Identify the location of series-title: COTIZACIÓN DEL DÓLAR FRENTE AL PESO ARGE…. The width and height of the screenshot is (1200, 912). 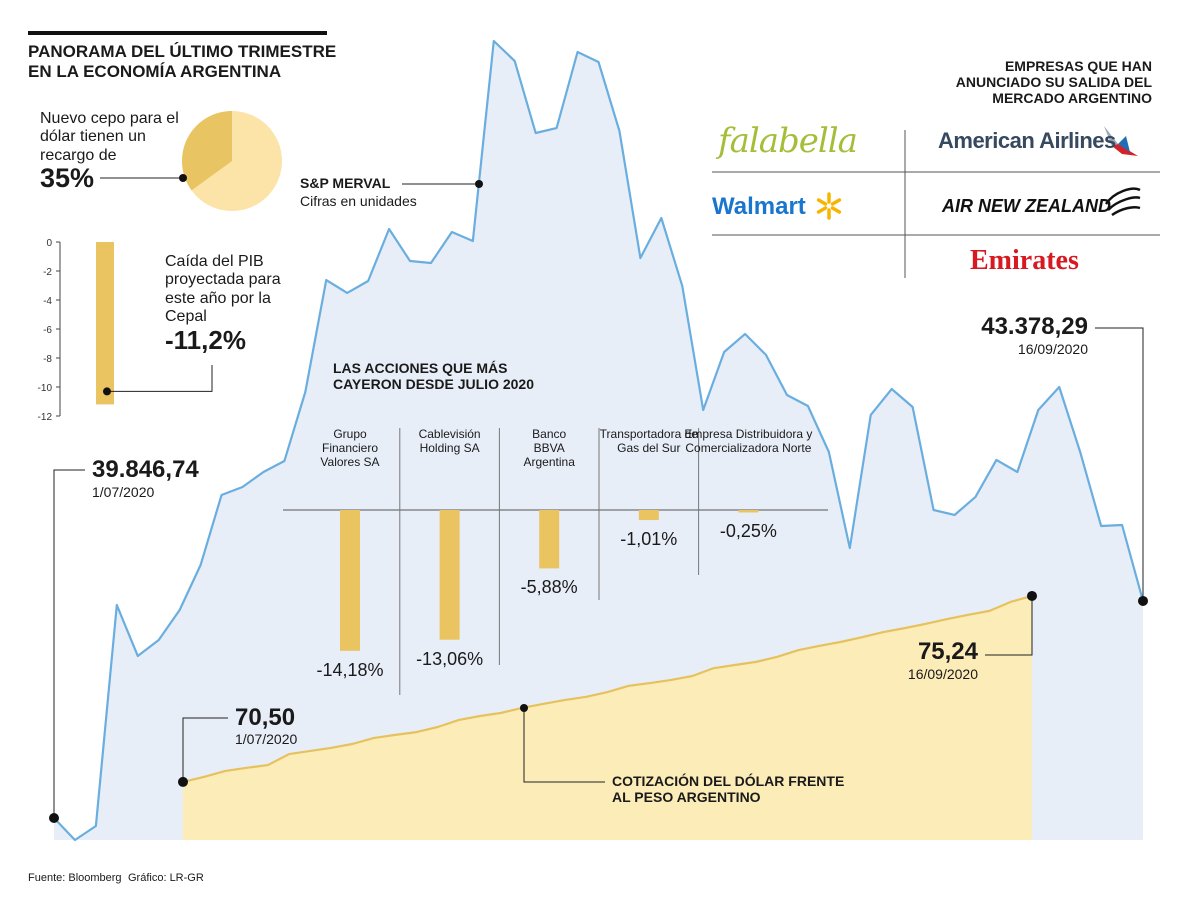
(728, 789).